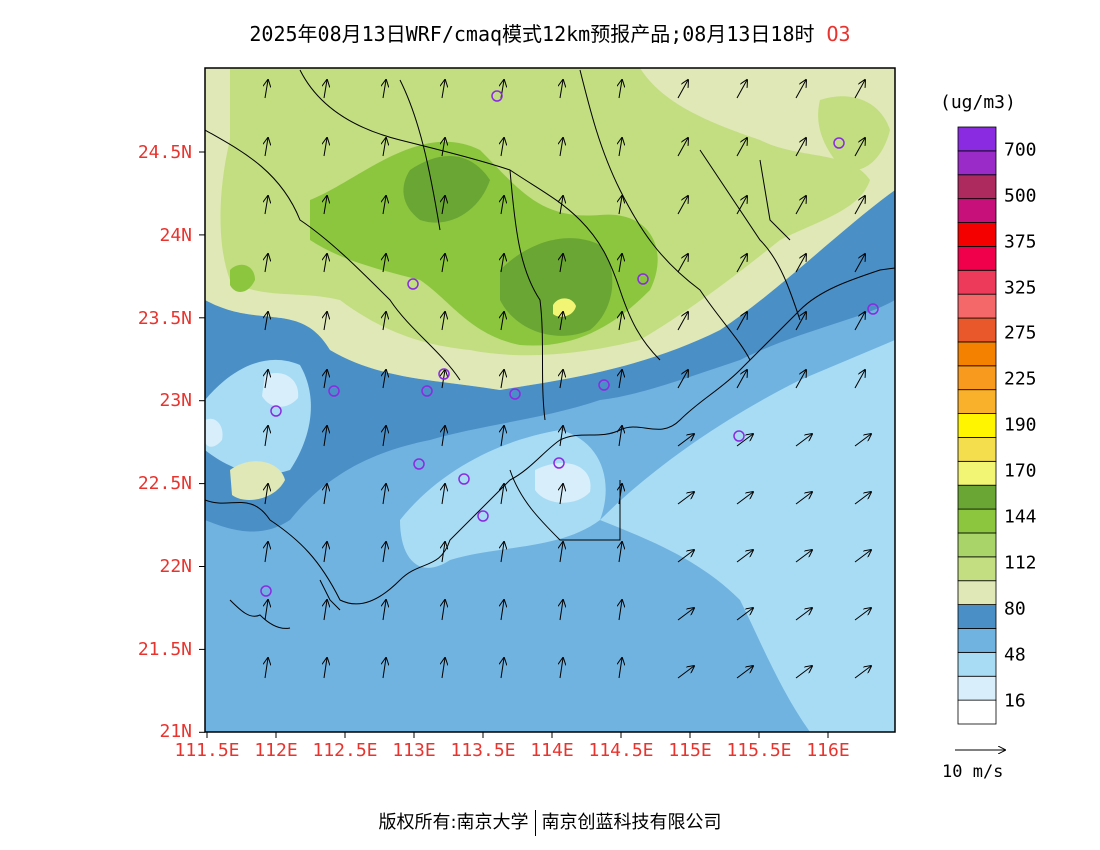 This screenshot has height=850, width=1100. Describe the element at coordinates (164, 318) in the screenshot. I see `lat-label: 23.5N` at that location.